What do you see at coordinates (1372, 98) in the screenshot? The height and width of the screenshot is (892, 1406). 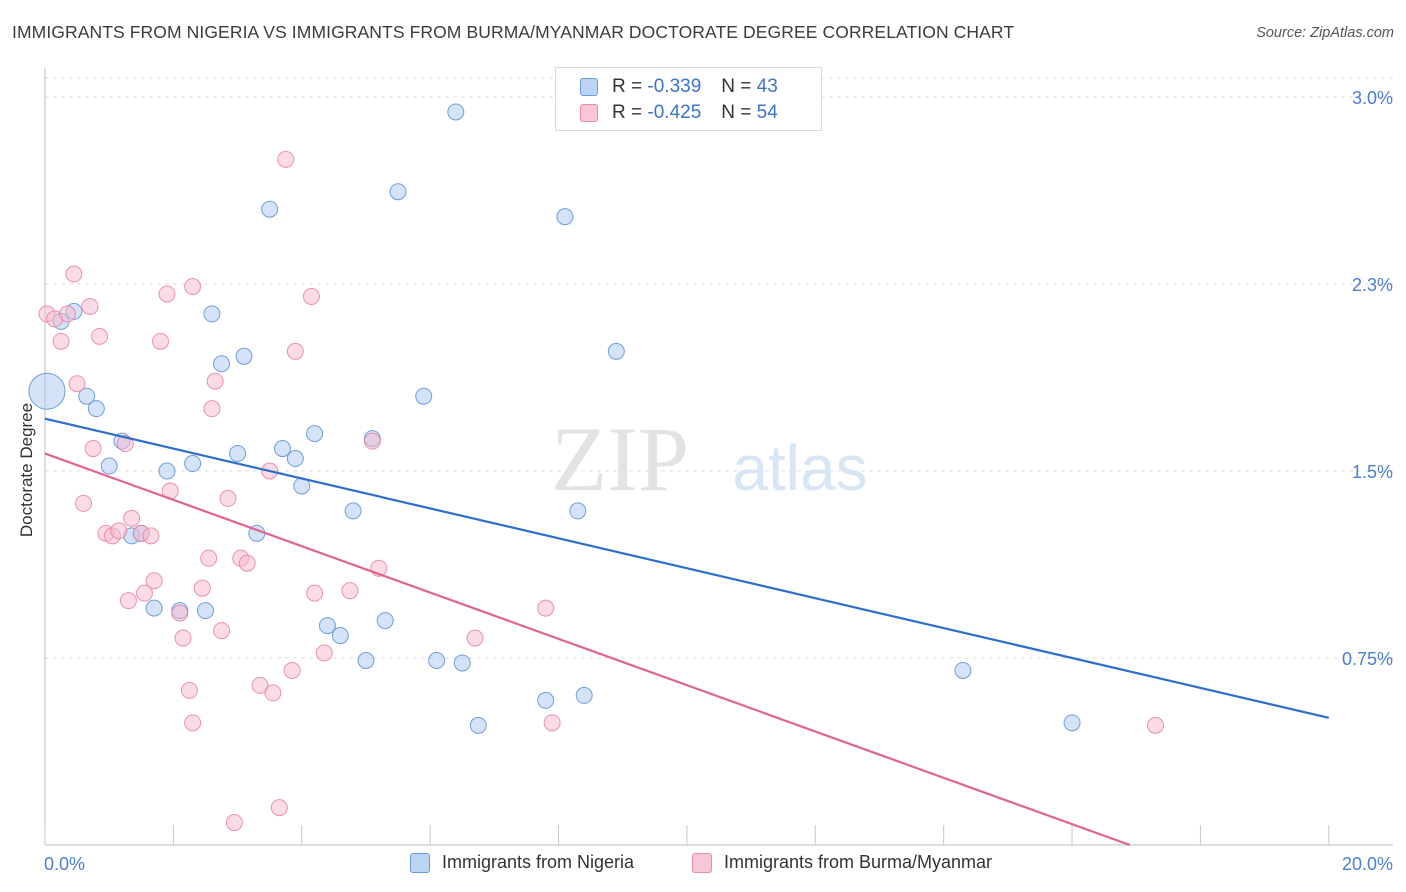 I see `y-tick-label: 3.0%` at bounding box center [1372, 98].